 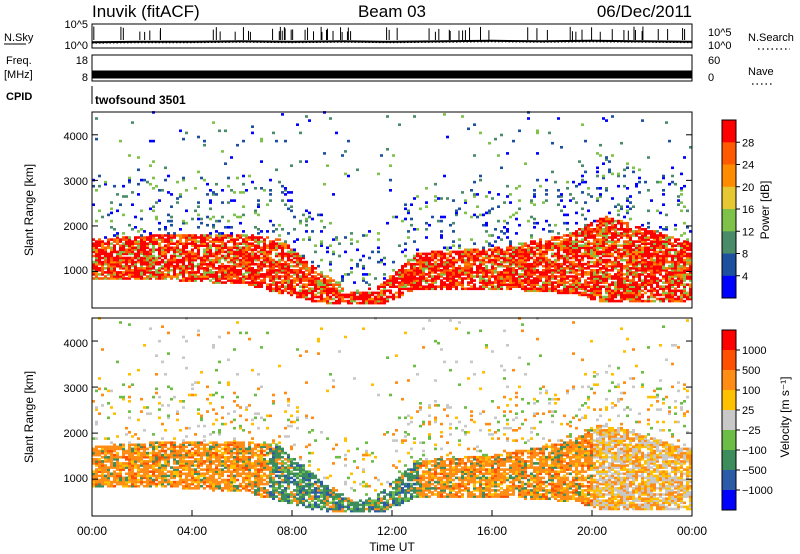 What do you see at coordinates (714, 61) in the screenshot?
I see `nave-right-tick-top: 60` at bounding box center [714, 61].